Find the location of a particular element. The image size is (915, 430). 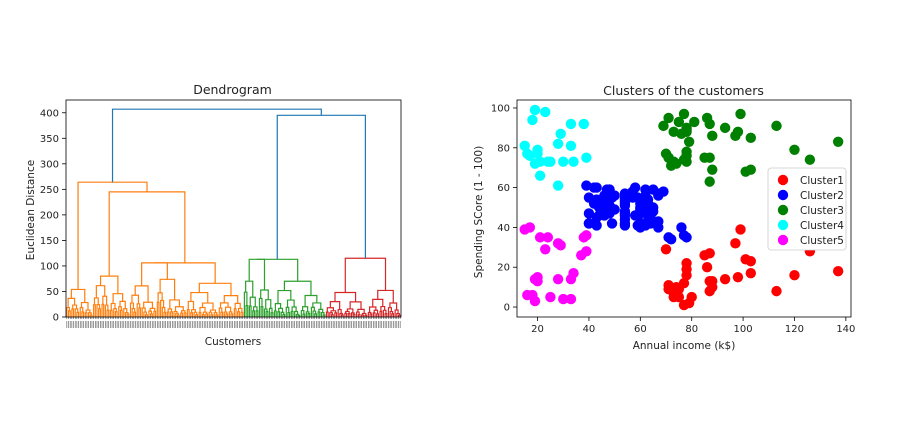

scatter-x-tick-label: 100 is located at coordinates (743, 329).